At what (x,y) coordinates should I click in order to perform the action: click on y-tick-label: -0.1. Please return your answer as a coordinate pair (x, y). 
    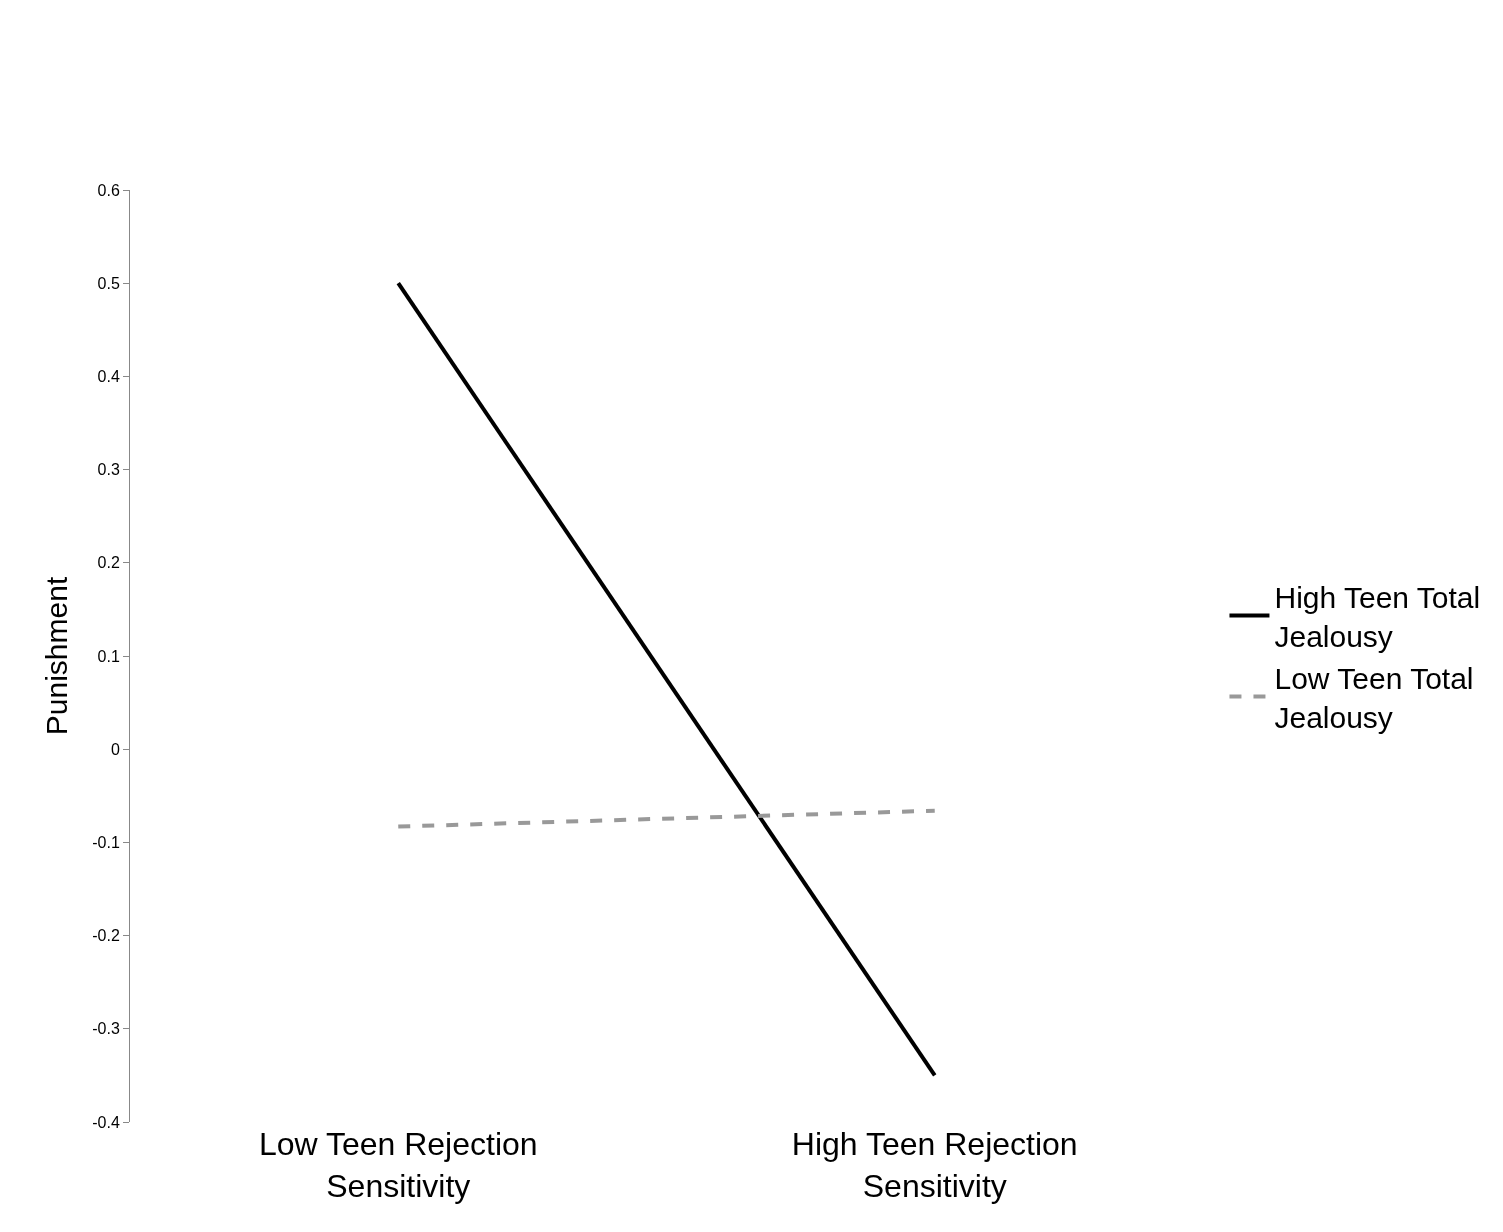
    Looking at the image, I should click on (106, 842).